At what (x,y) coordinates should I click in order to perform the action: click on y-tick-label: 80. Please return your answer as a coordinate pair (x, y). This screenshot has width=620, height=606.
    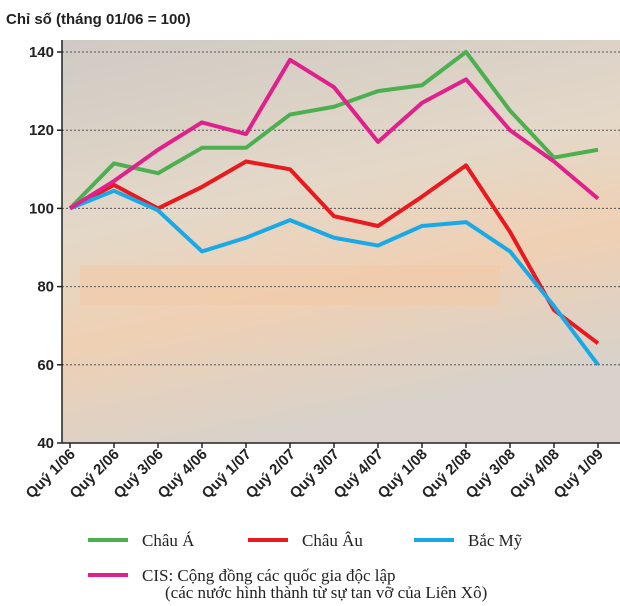
    Looking at the image, I should click on (45, 287).